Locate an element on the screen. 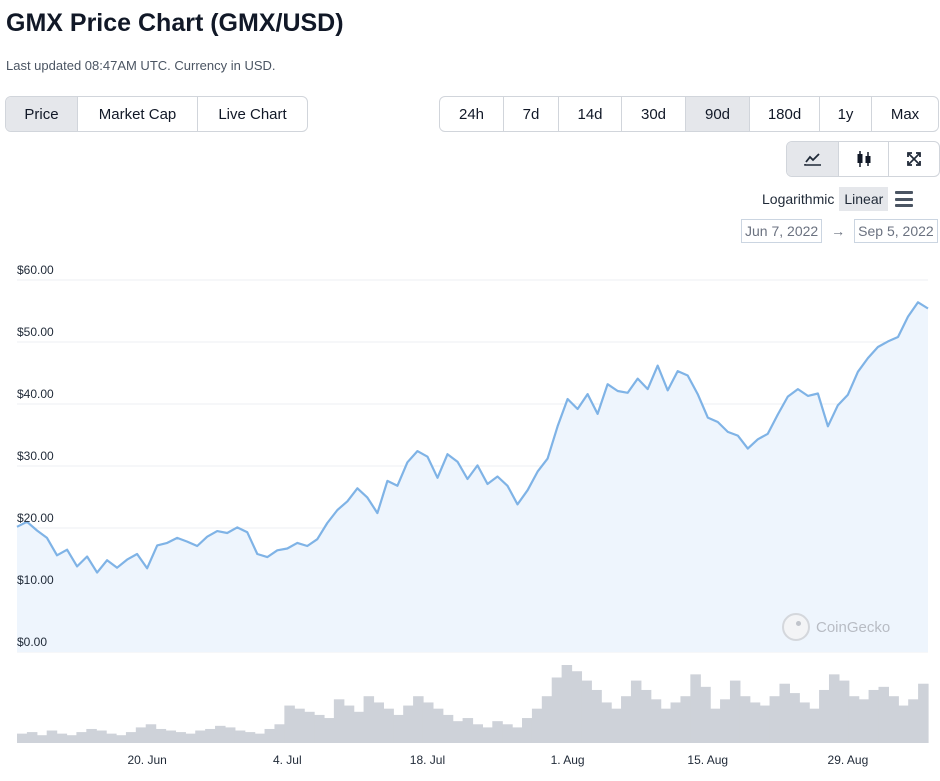 The width and height of the screenshot is (940, 781). range-90d: 90d is located at coordinates (718, 114).